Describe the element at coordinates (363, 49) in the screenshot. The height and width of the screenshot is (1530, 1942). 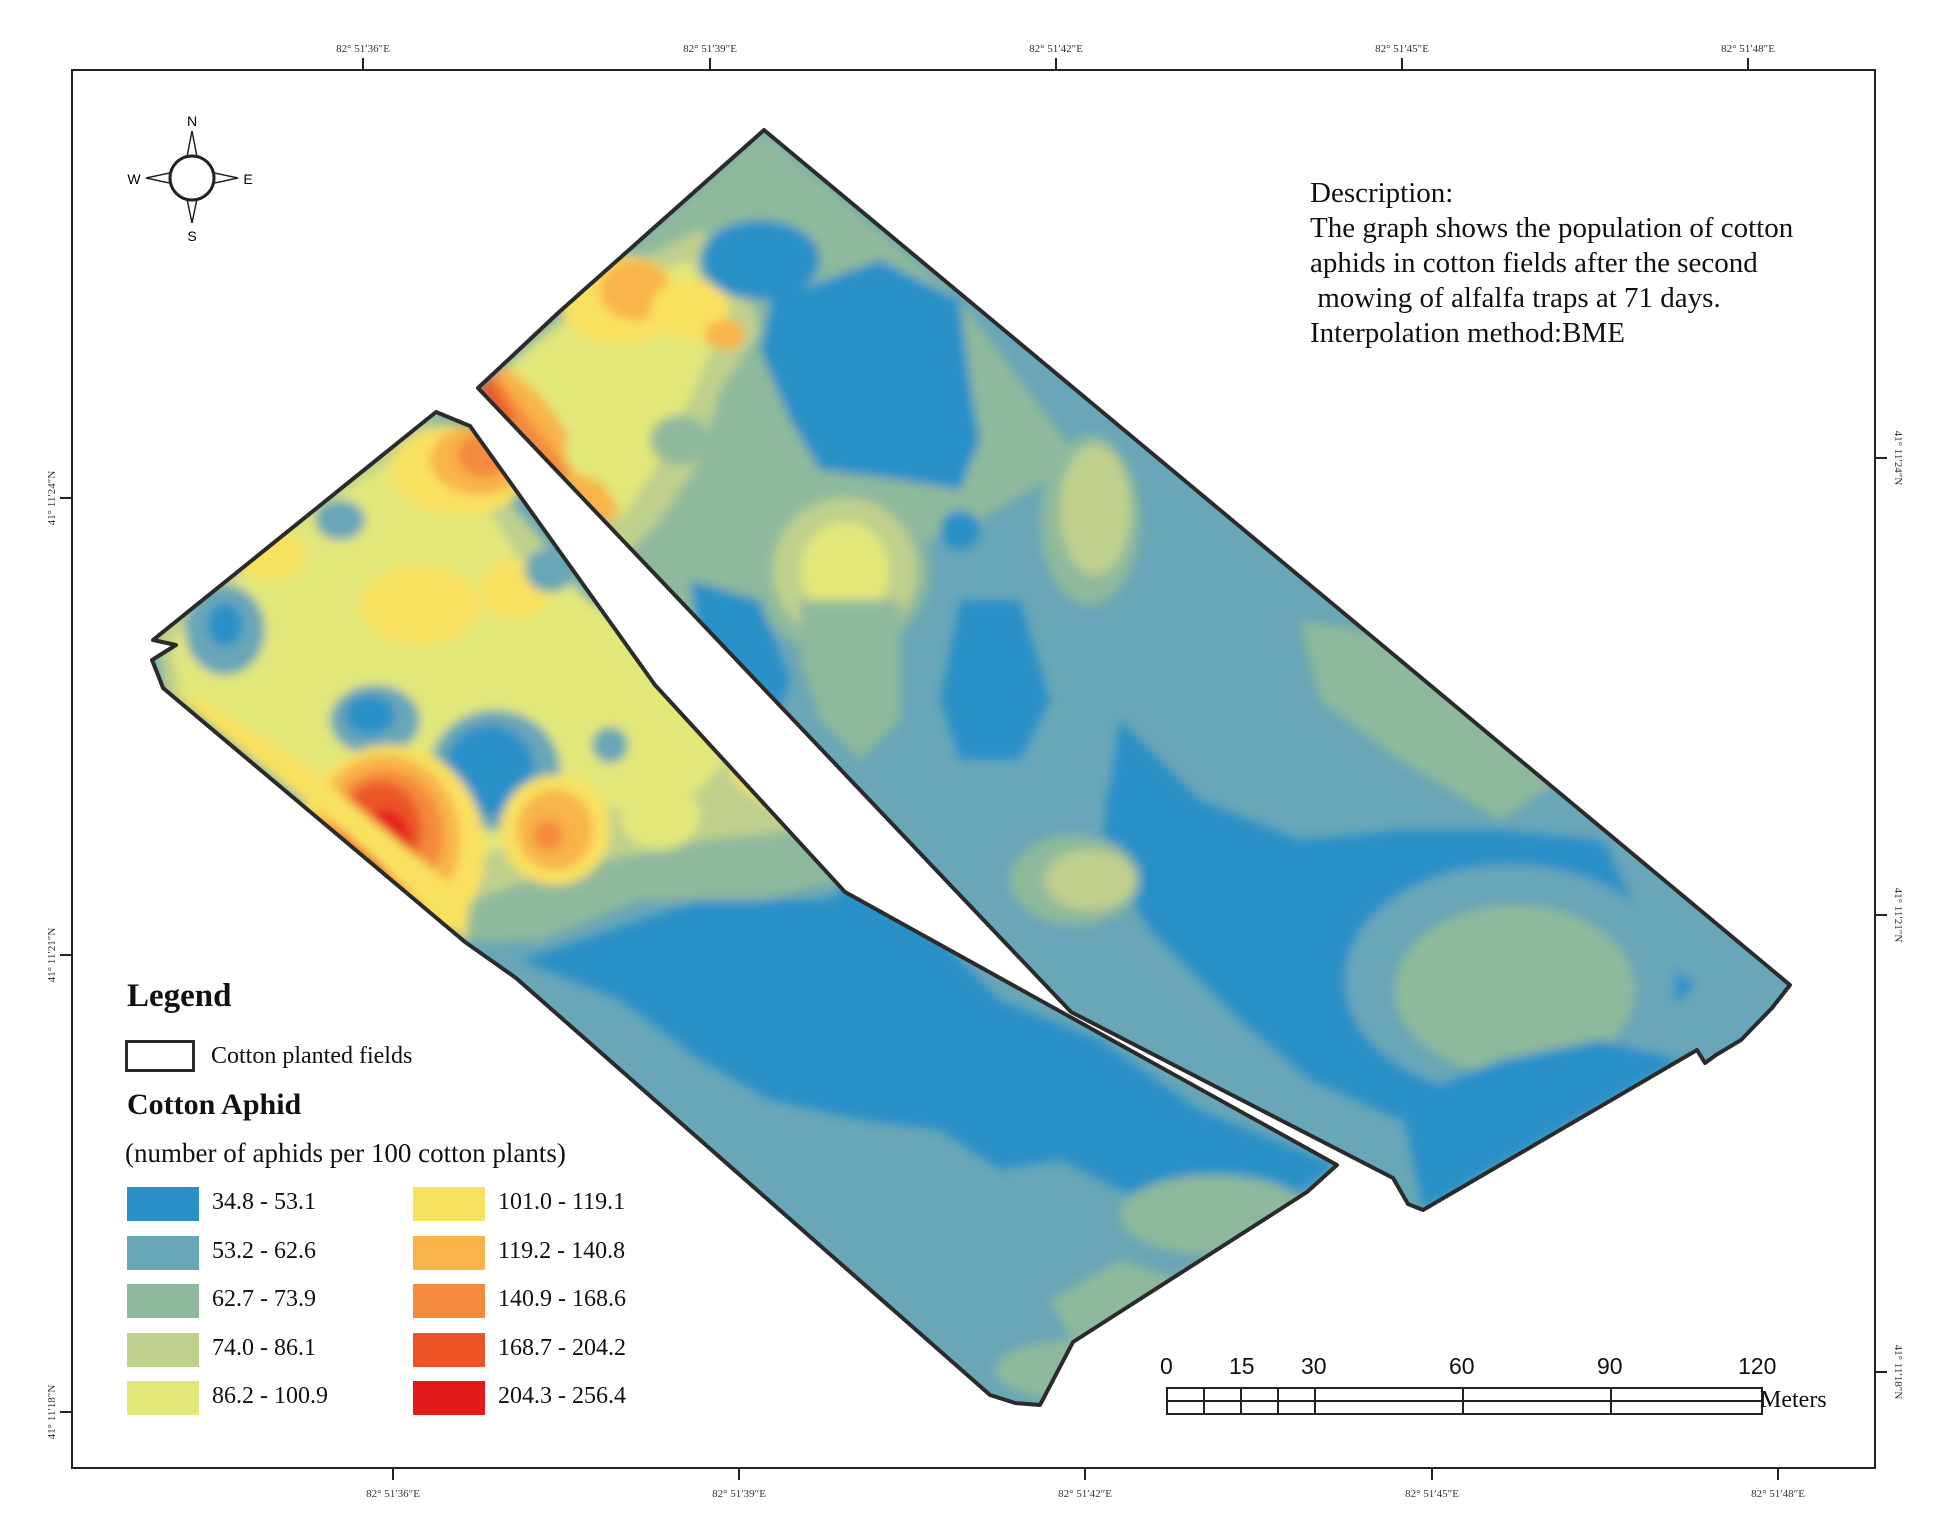
I see `top-tick-label: 82° 51′36″E` at that location.